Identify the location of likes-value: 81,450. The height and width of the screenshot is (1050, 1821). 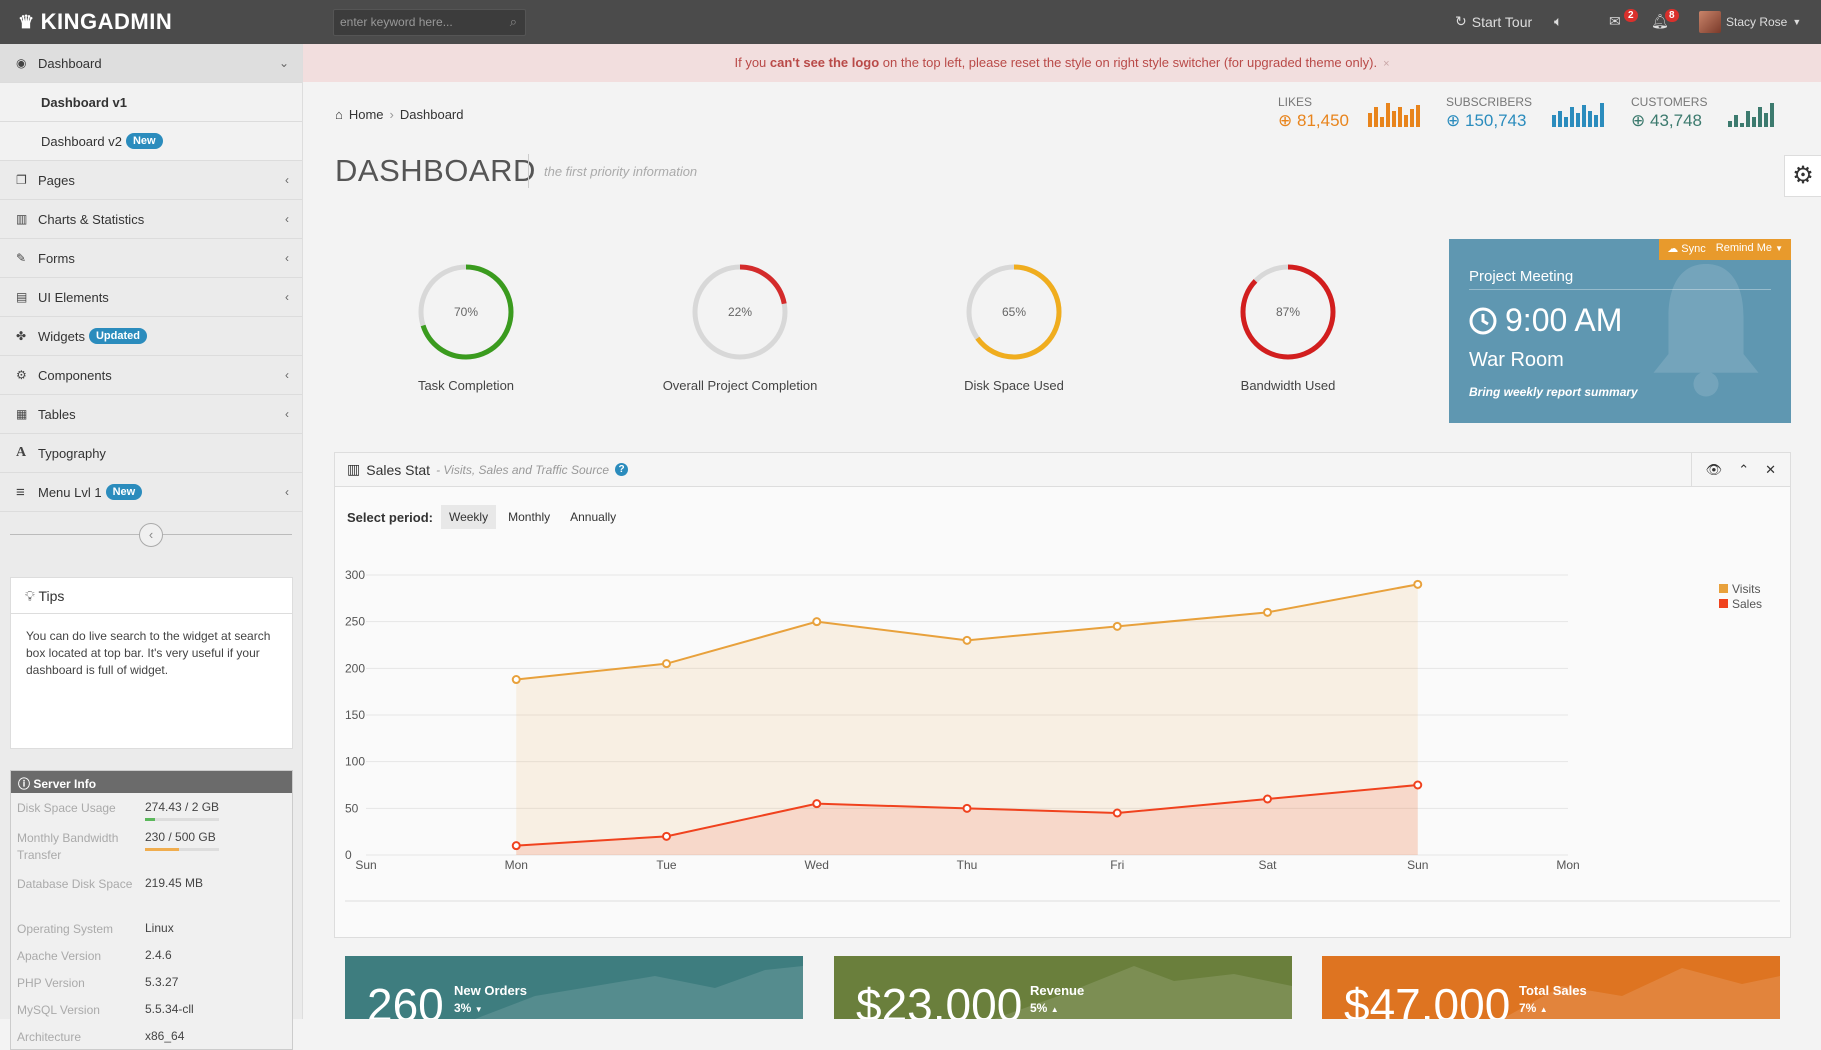
(1322, 120).